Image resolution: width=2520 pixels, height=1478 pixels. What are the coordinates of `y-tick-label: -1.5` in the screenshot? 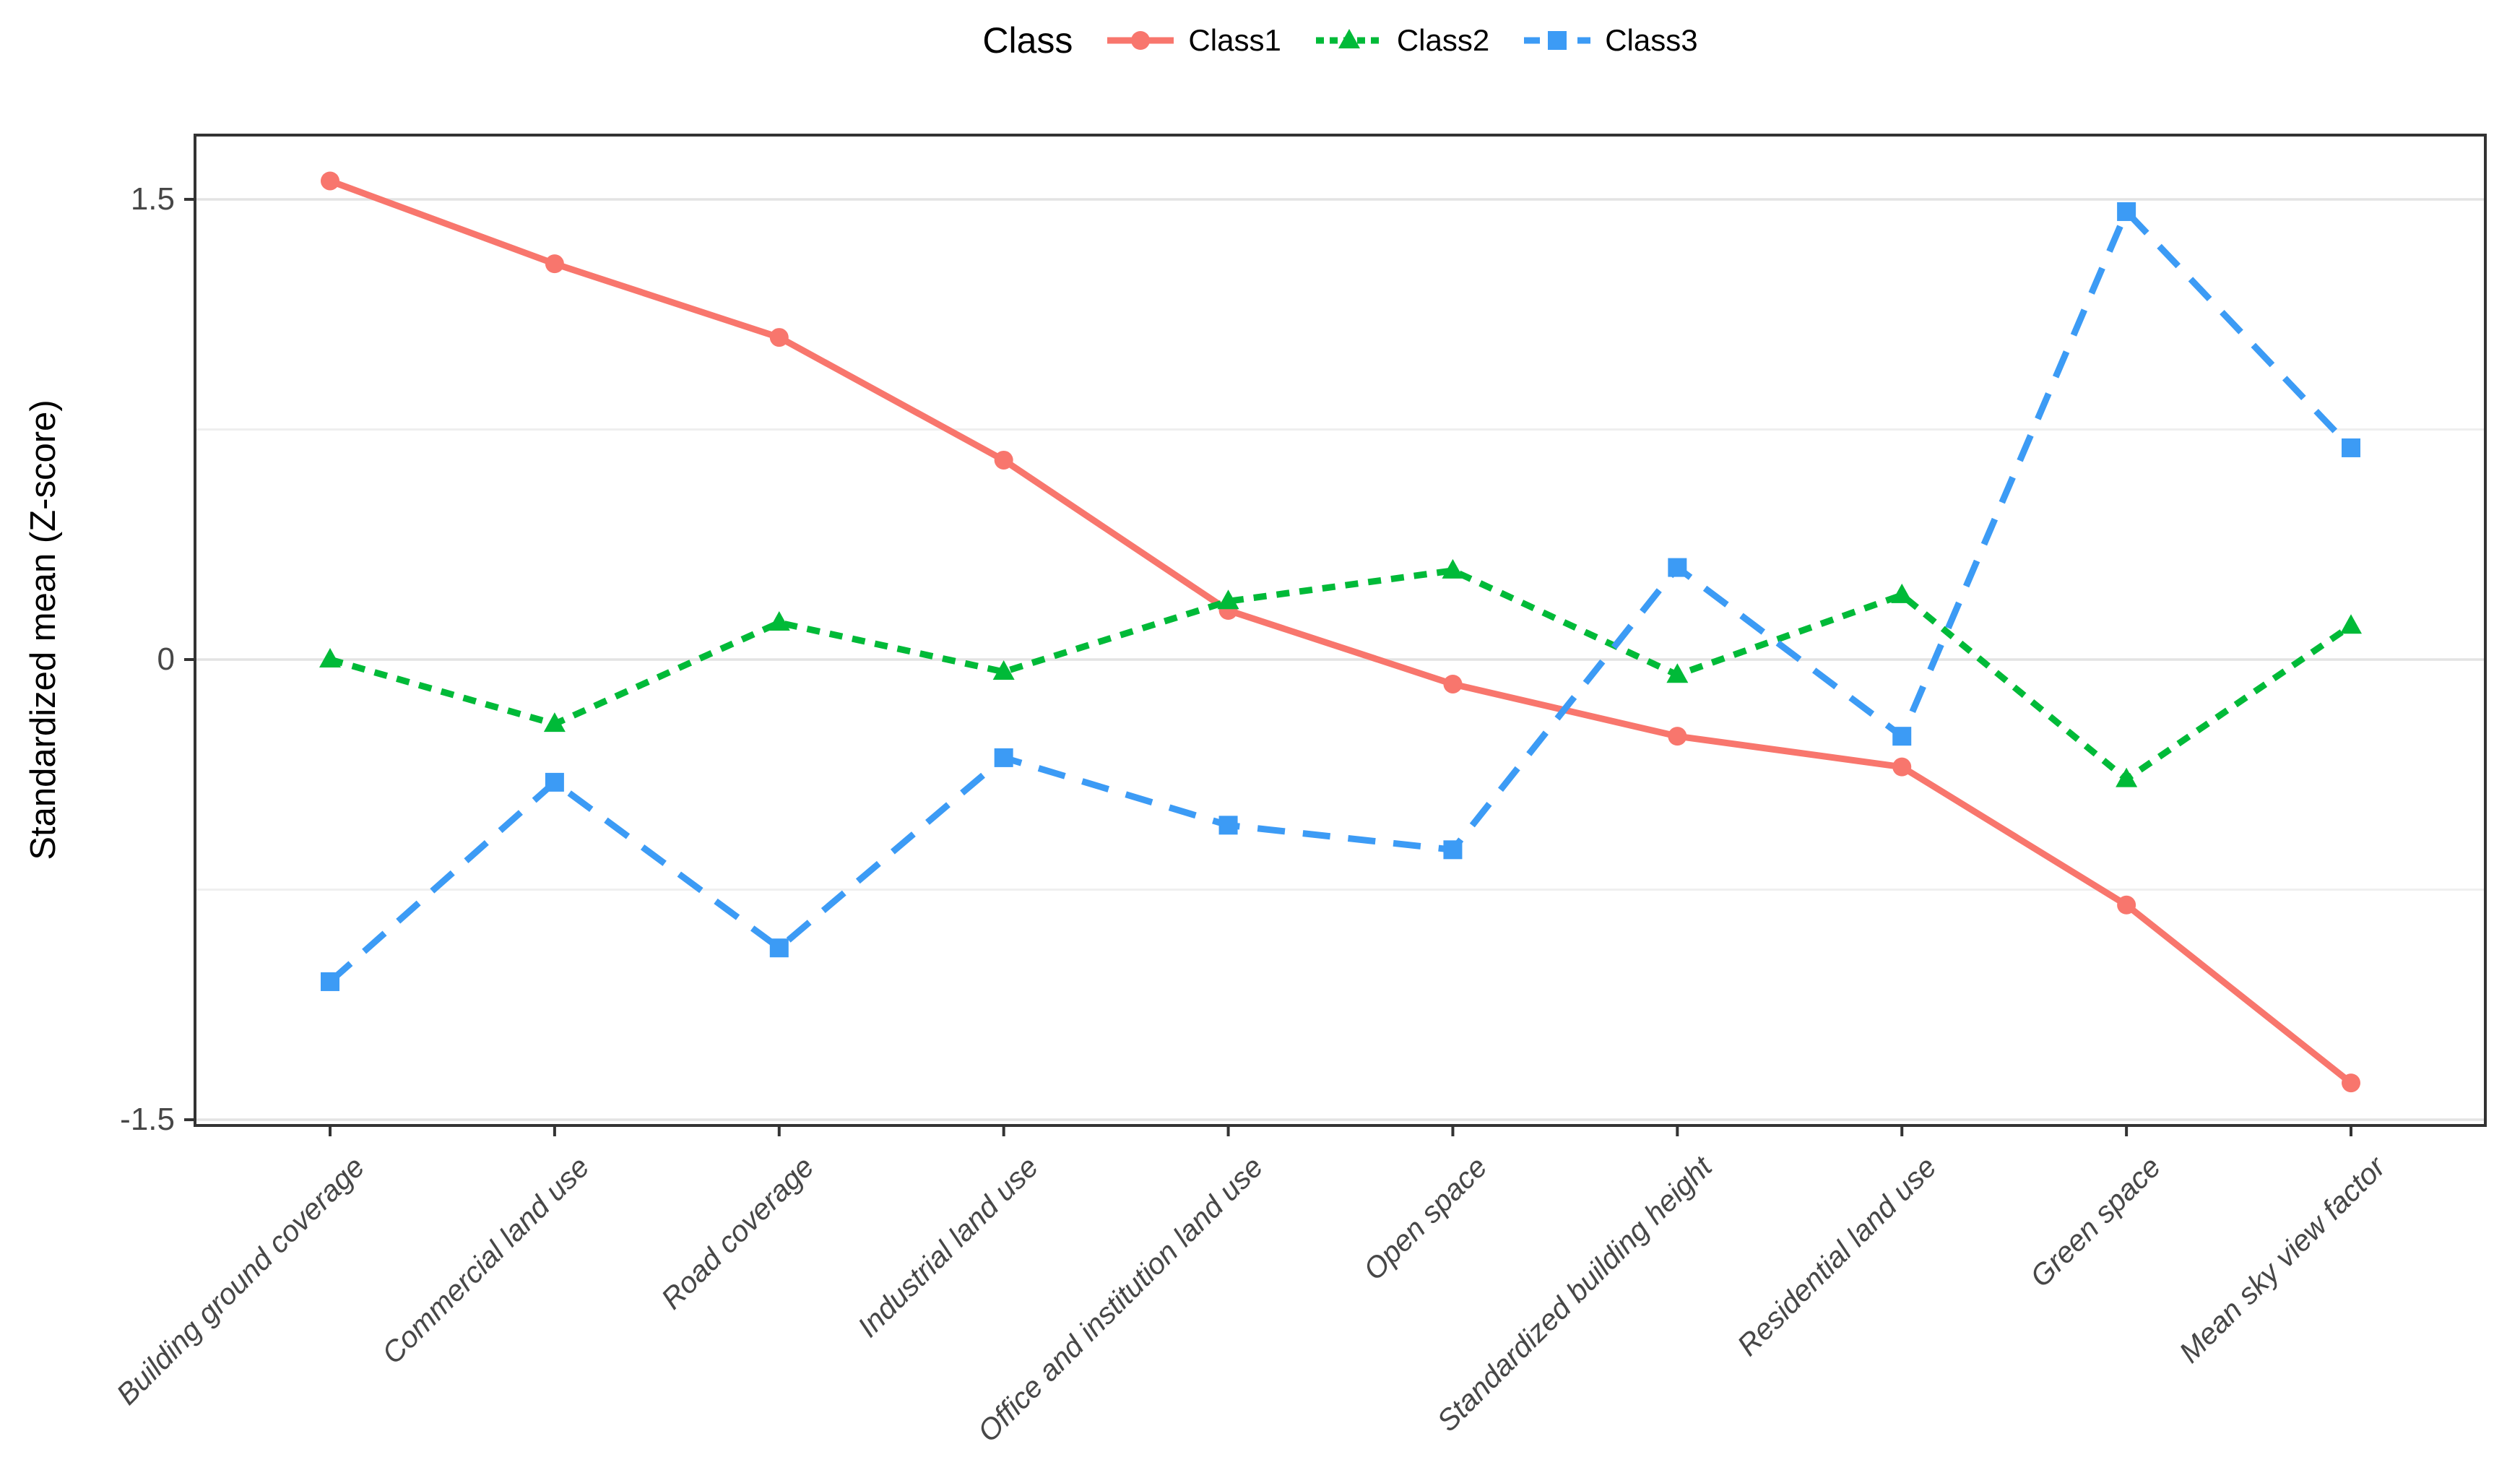 It's located at (147, 1120).